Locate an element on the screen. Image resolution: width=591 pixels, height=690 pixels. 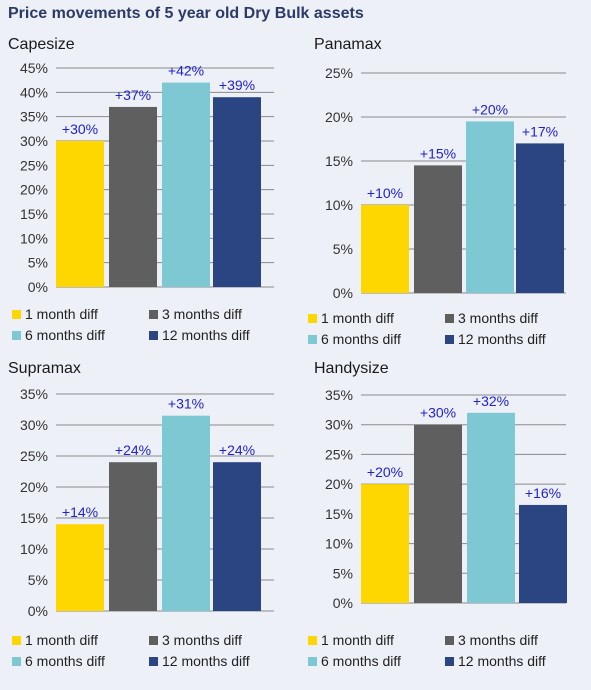
chart-plot: 0% 5% 10% 15% 20% 25% 30% 35% +20% +30% +32% +16% is located at coordinates (446, 499).